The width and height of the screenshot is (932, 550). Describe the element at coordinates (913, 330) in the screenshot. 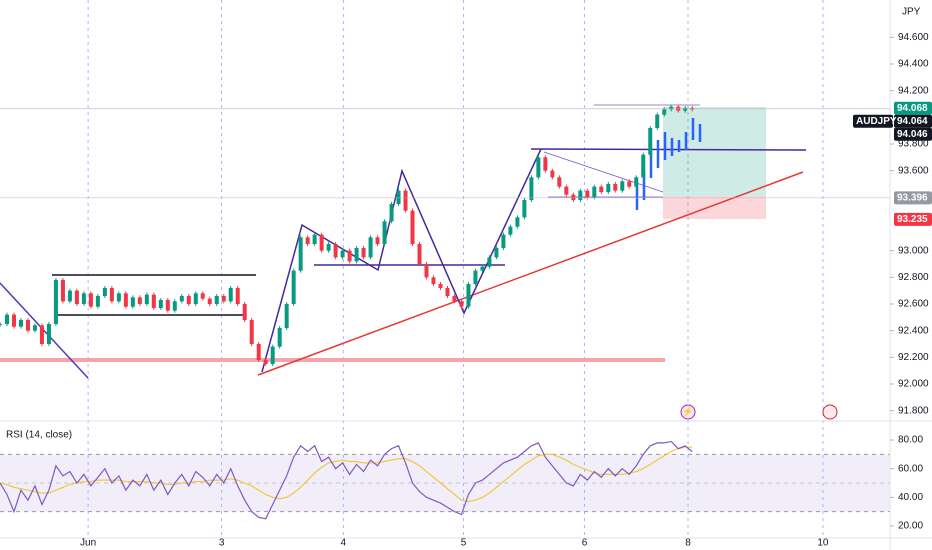

I see `y-tick-label: 92.400` at that location.